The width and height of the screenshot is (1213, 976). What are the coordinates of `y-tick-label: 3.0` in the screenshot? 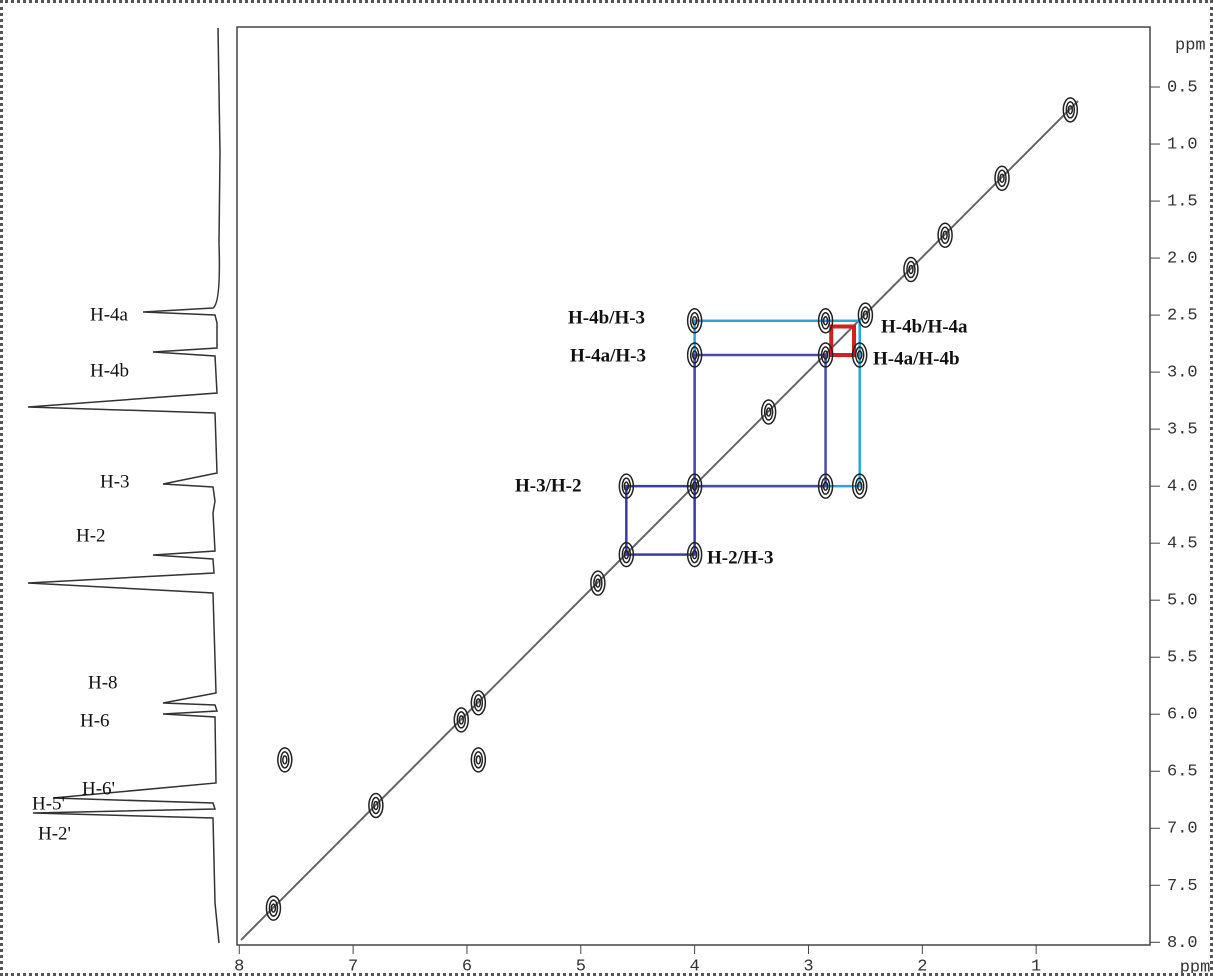 It's located at (1182, 373).